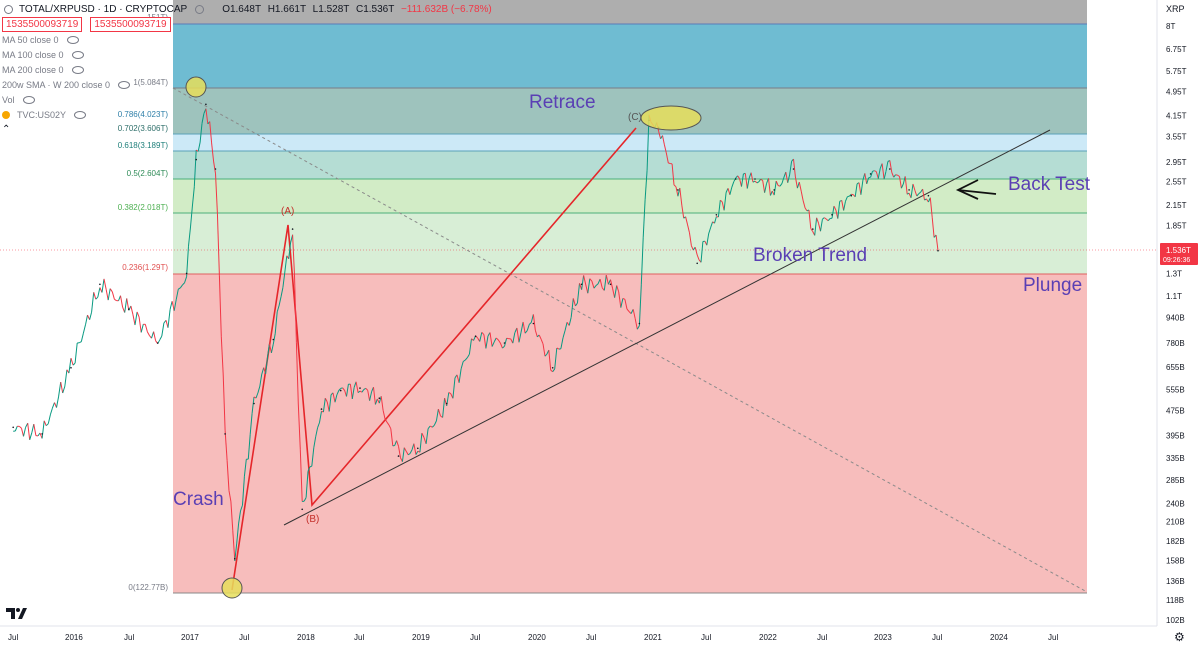  I want to click on chevron-up-icon: ⌃, so click(6, 129).